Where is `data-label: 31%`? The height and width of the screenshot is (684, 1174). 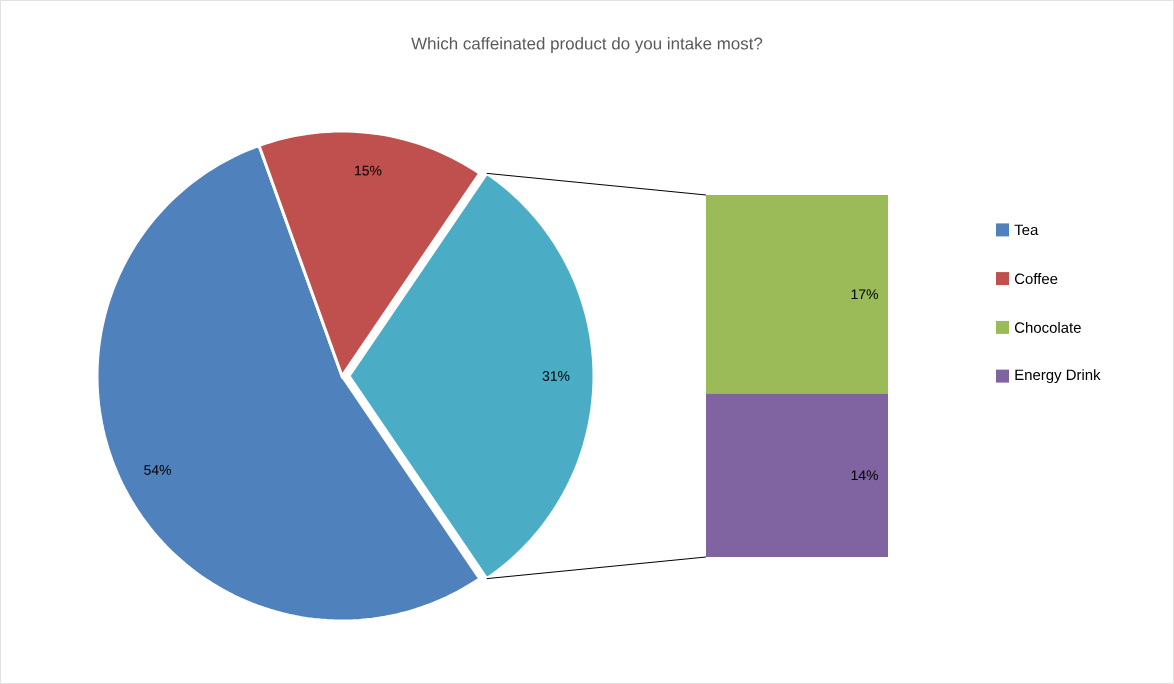
data-label: 31% is located at coordinates (556, 376).